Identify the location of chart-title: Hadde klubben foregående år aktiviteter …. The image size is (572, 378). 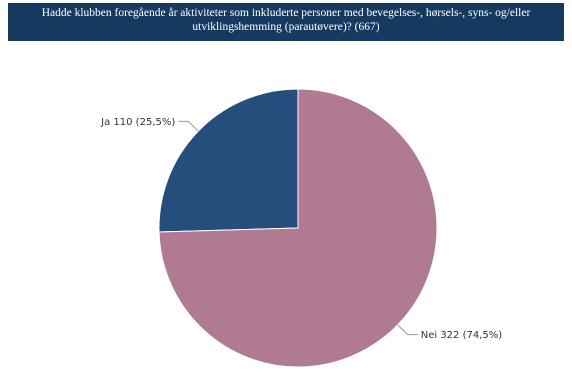
(286, 22).